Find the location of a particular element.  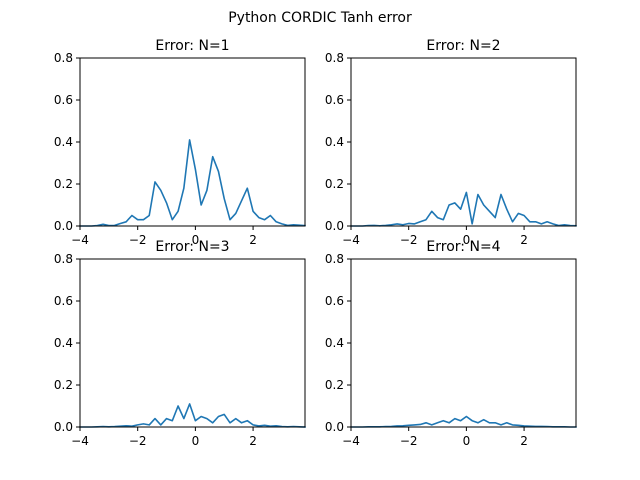

subplot-title: Error: N=1 is located at coordinates (192, 46).